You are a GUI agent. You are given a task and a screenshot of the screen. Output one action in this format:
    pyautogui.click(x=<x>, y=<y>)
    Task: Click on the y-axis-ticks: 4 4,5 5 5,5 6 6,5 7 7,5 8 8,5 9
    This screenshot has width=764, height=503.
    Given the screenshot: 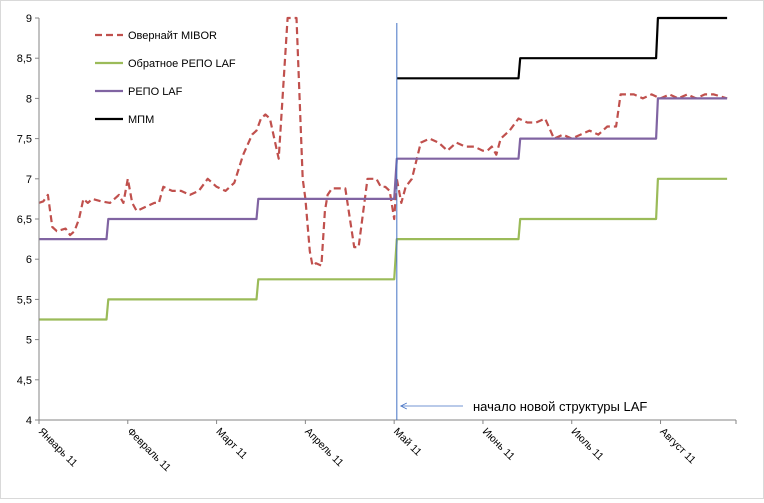 What is the action you would take?
    pyautogui.click(x=28, y=220)
    